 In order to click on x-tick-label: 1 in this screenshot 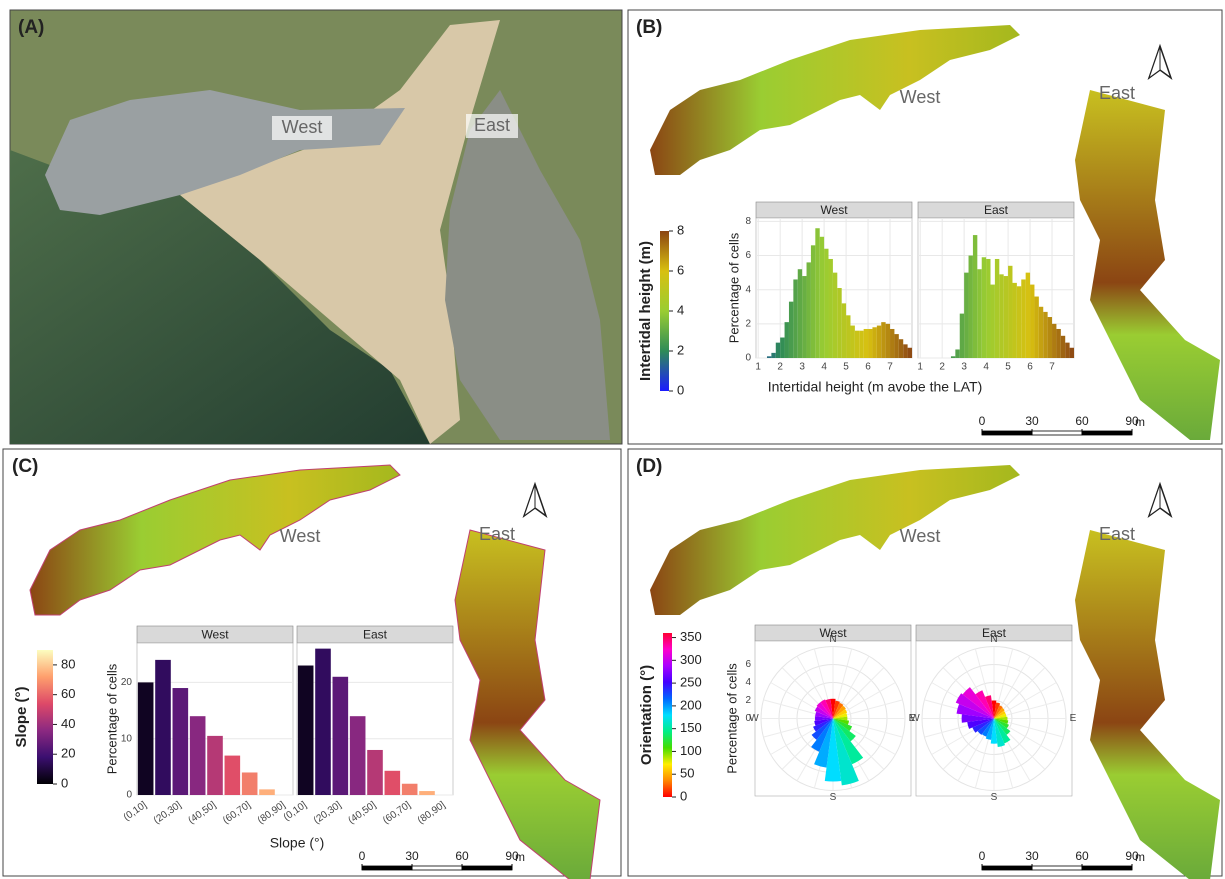, I will do `click(758, 367)`.